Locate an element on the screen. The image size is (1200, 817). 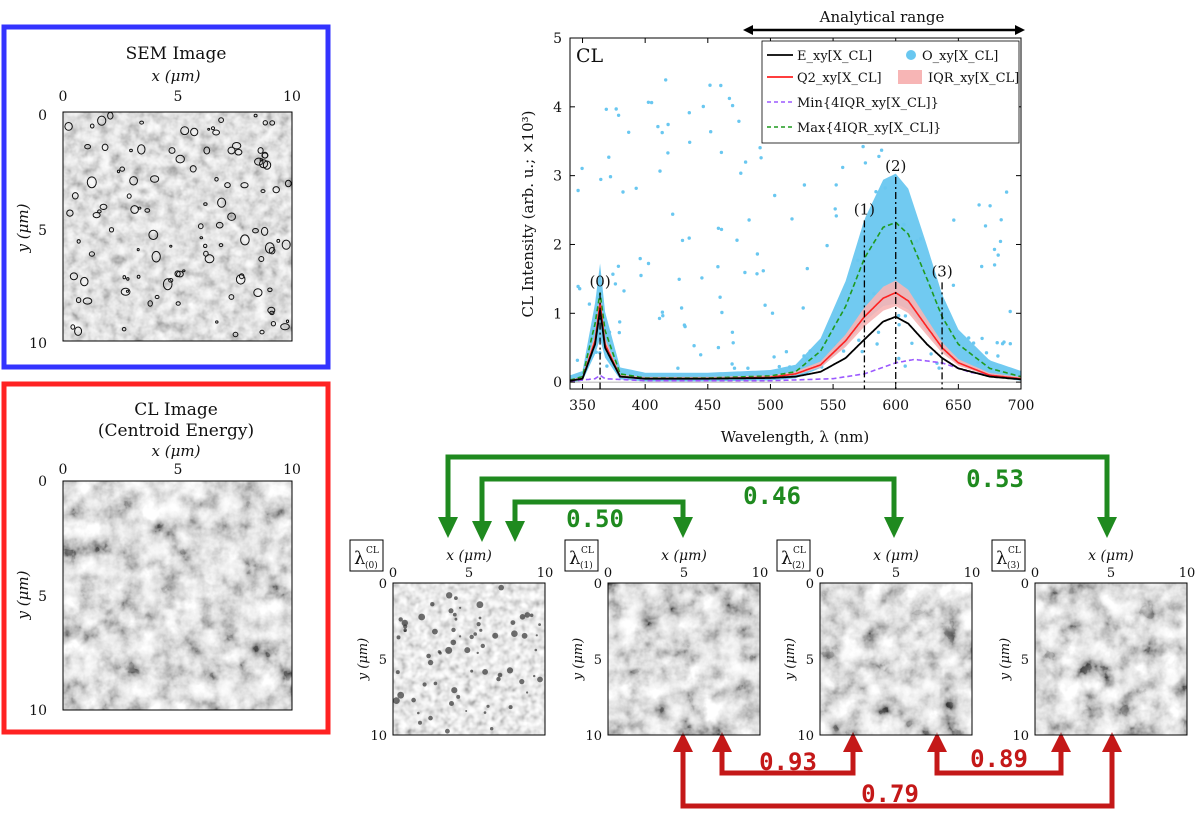
sem-y-tick-10: 10 is located at coordinates (38, 344).